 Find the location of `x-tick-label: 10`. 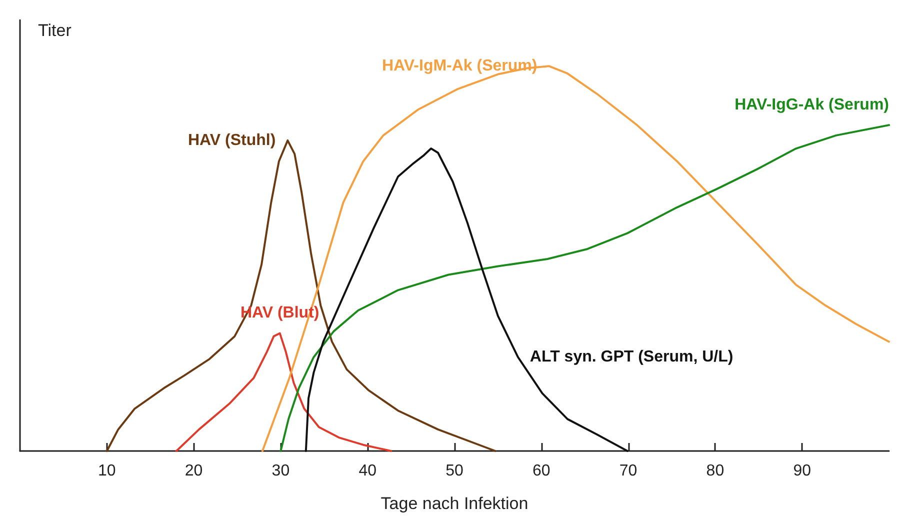

x-tick-label: 10 is located at coordinates (107, 471).